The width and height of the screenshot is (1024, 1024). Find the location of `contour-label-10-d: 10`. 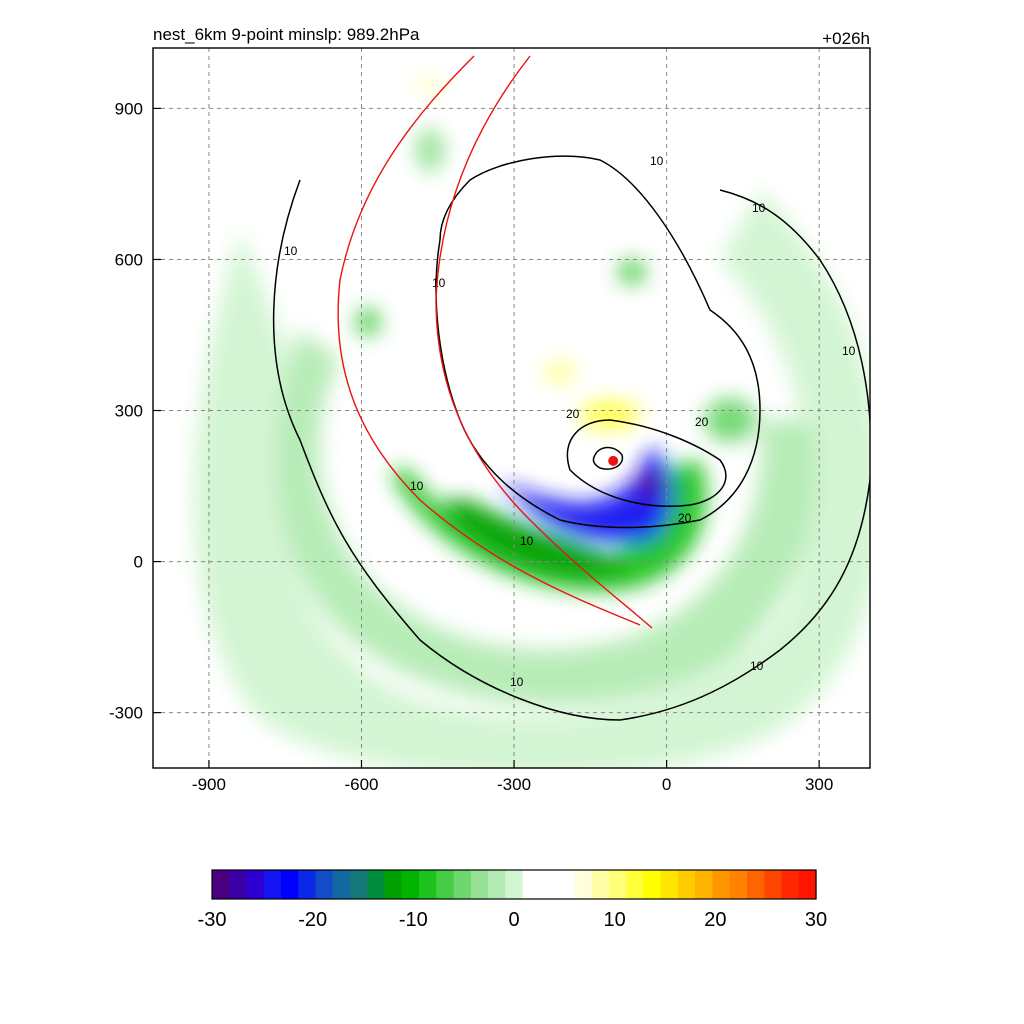

contour-label-10-d: 10 is located at coordinates (759, 208).